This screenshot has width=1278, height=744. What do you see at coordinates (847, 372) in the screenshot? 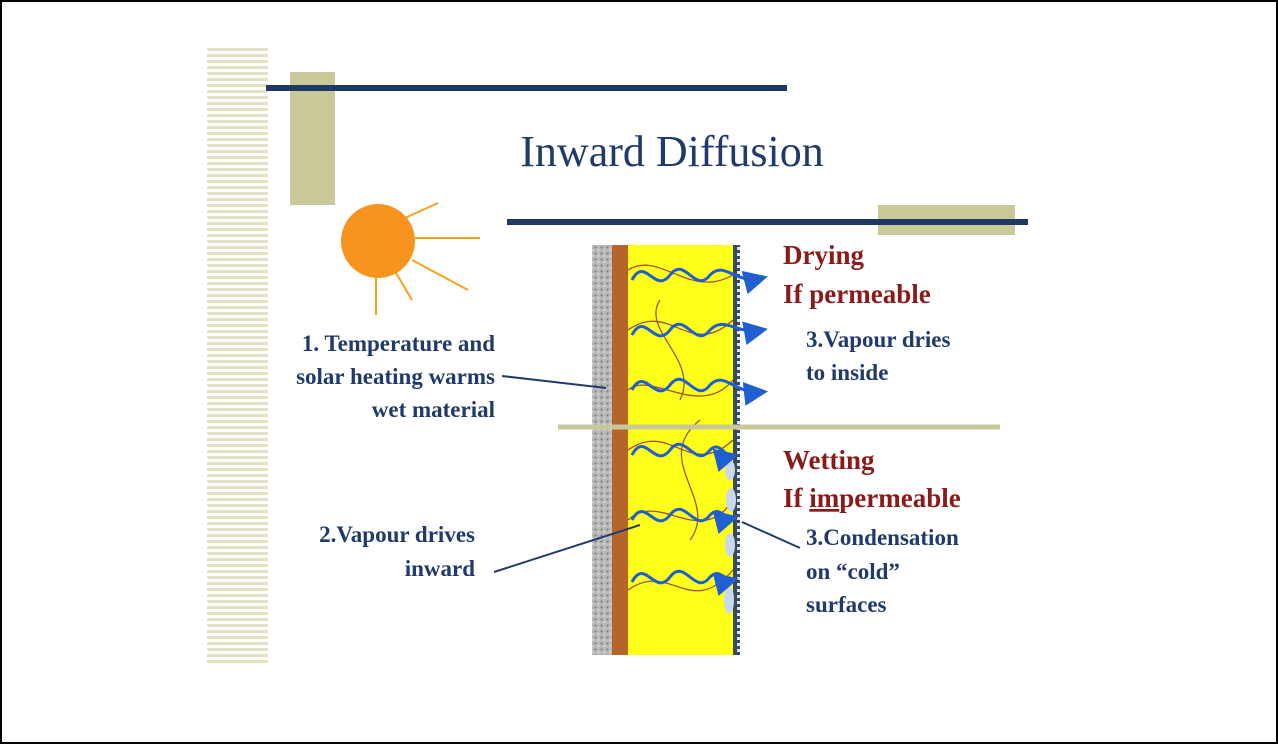
I see `drying-note: to inside` at bounding box center [847, 372].